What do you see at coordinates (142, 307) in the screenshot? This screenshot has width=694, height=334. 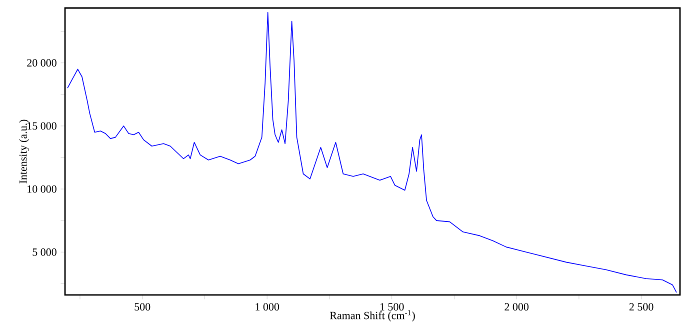 I see `x-tick-label: 500` at bounding box center [142, 307].